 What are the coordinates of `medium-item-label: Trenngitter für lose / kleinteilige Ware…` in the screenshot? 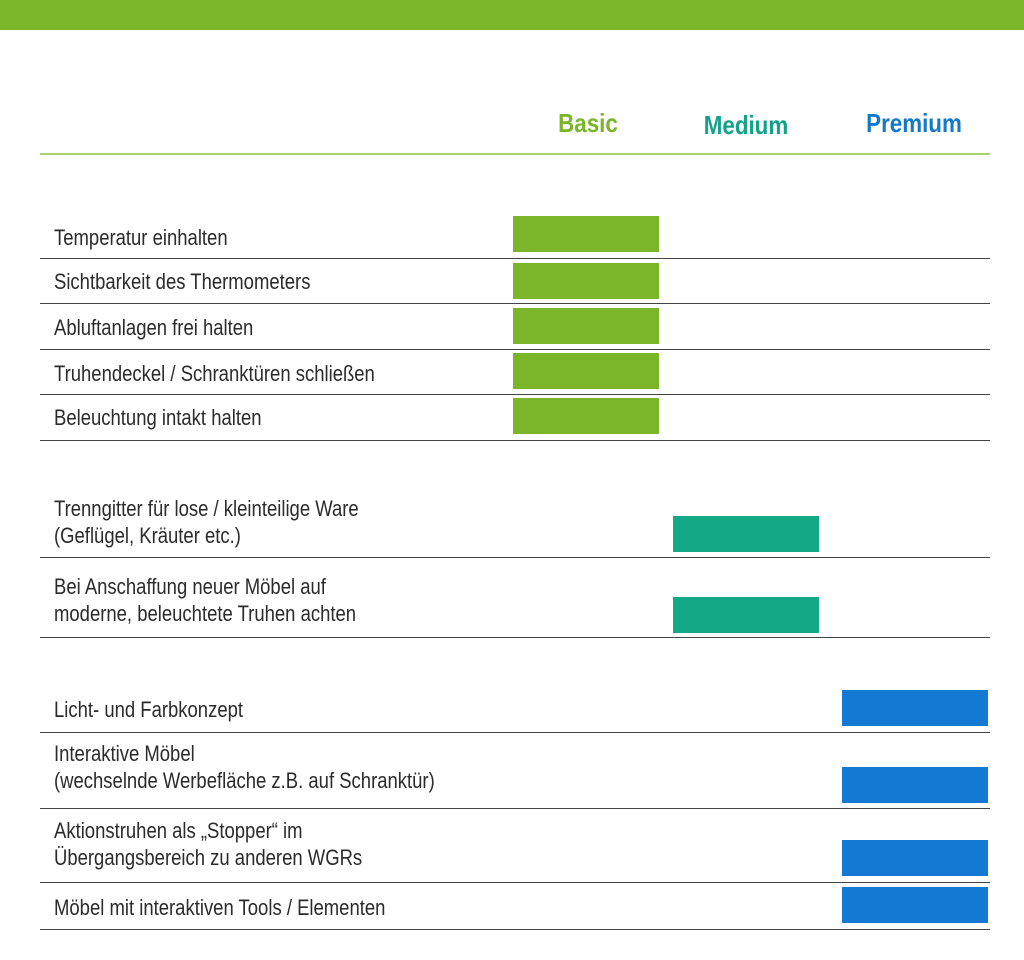 It's located at (206, 522).